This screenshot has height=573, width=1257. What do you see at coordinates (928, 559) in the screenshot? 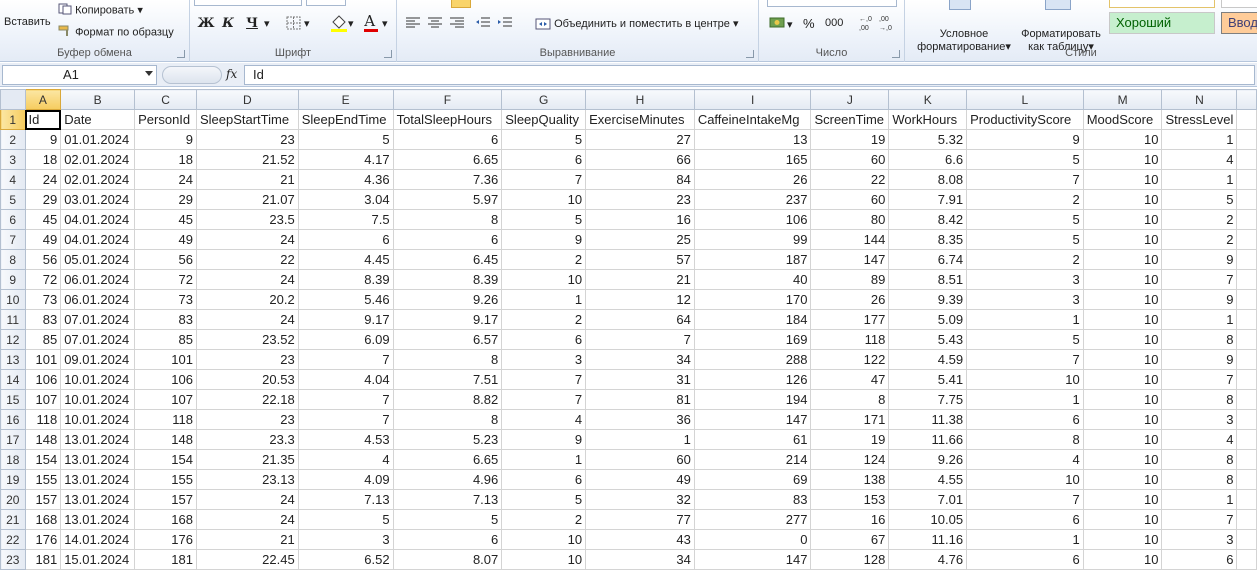
I see `table-cell: 4.76` at bounding box center [928, 559].